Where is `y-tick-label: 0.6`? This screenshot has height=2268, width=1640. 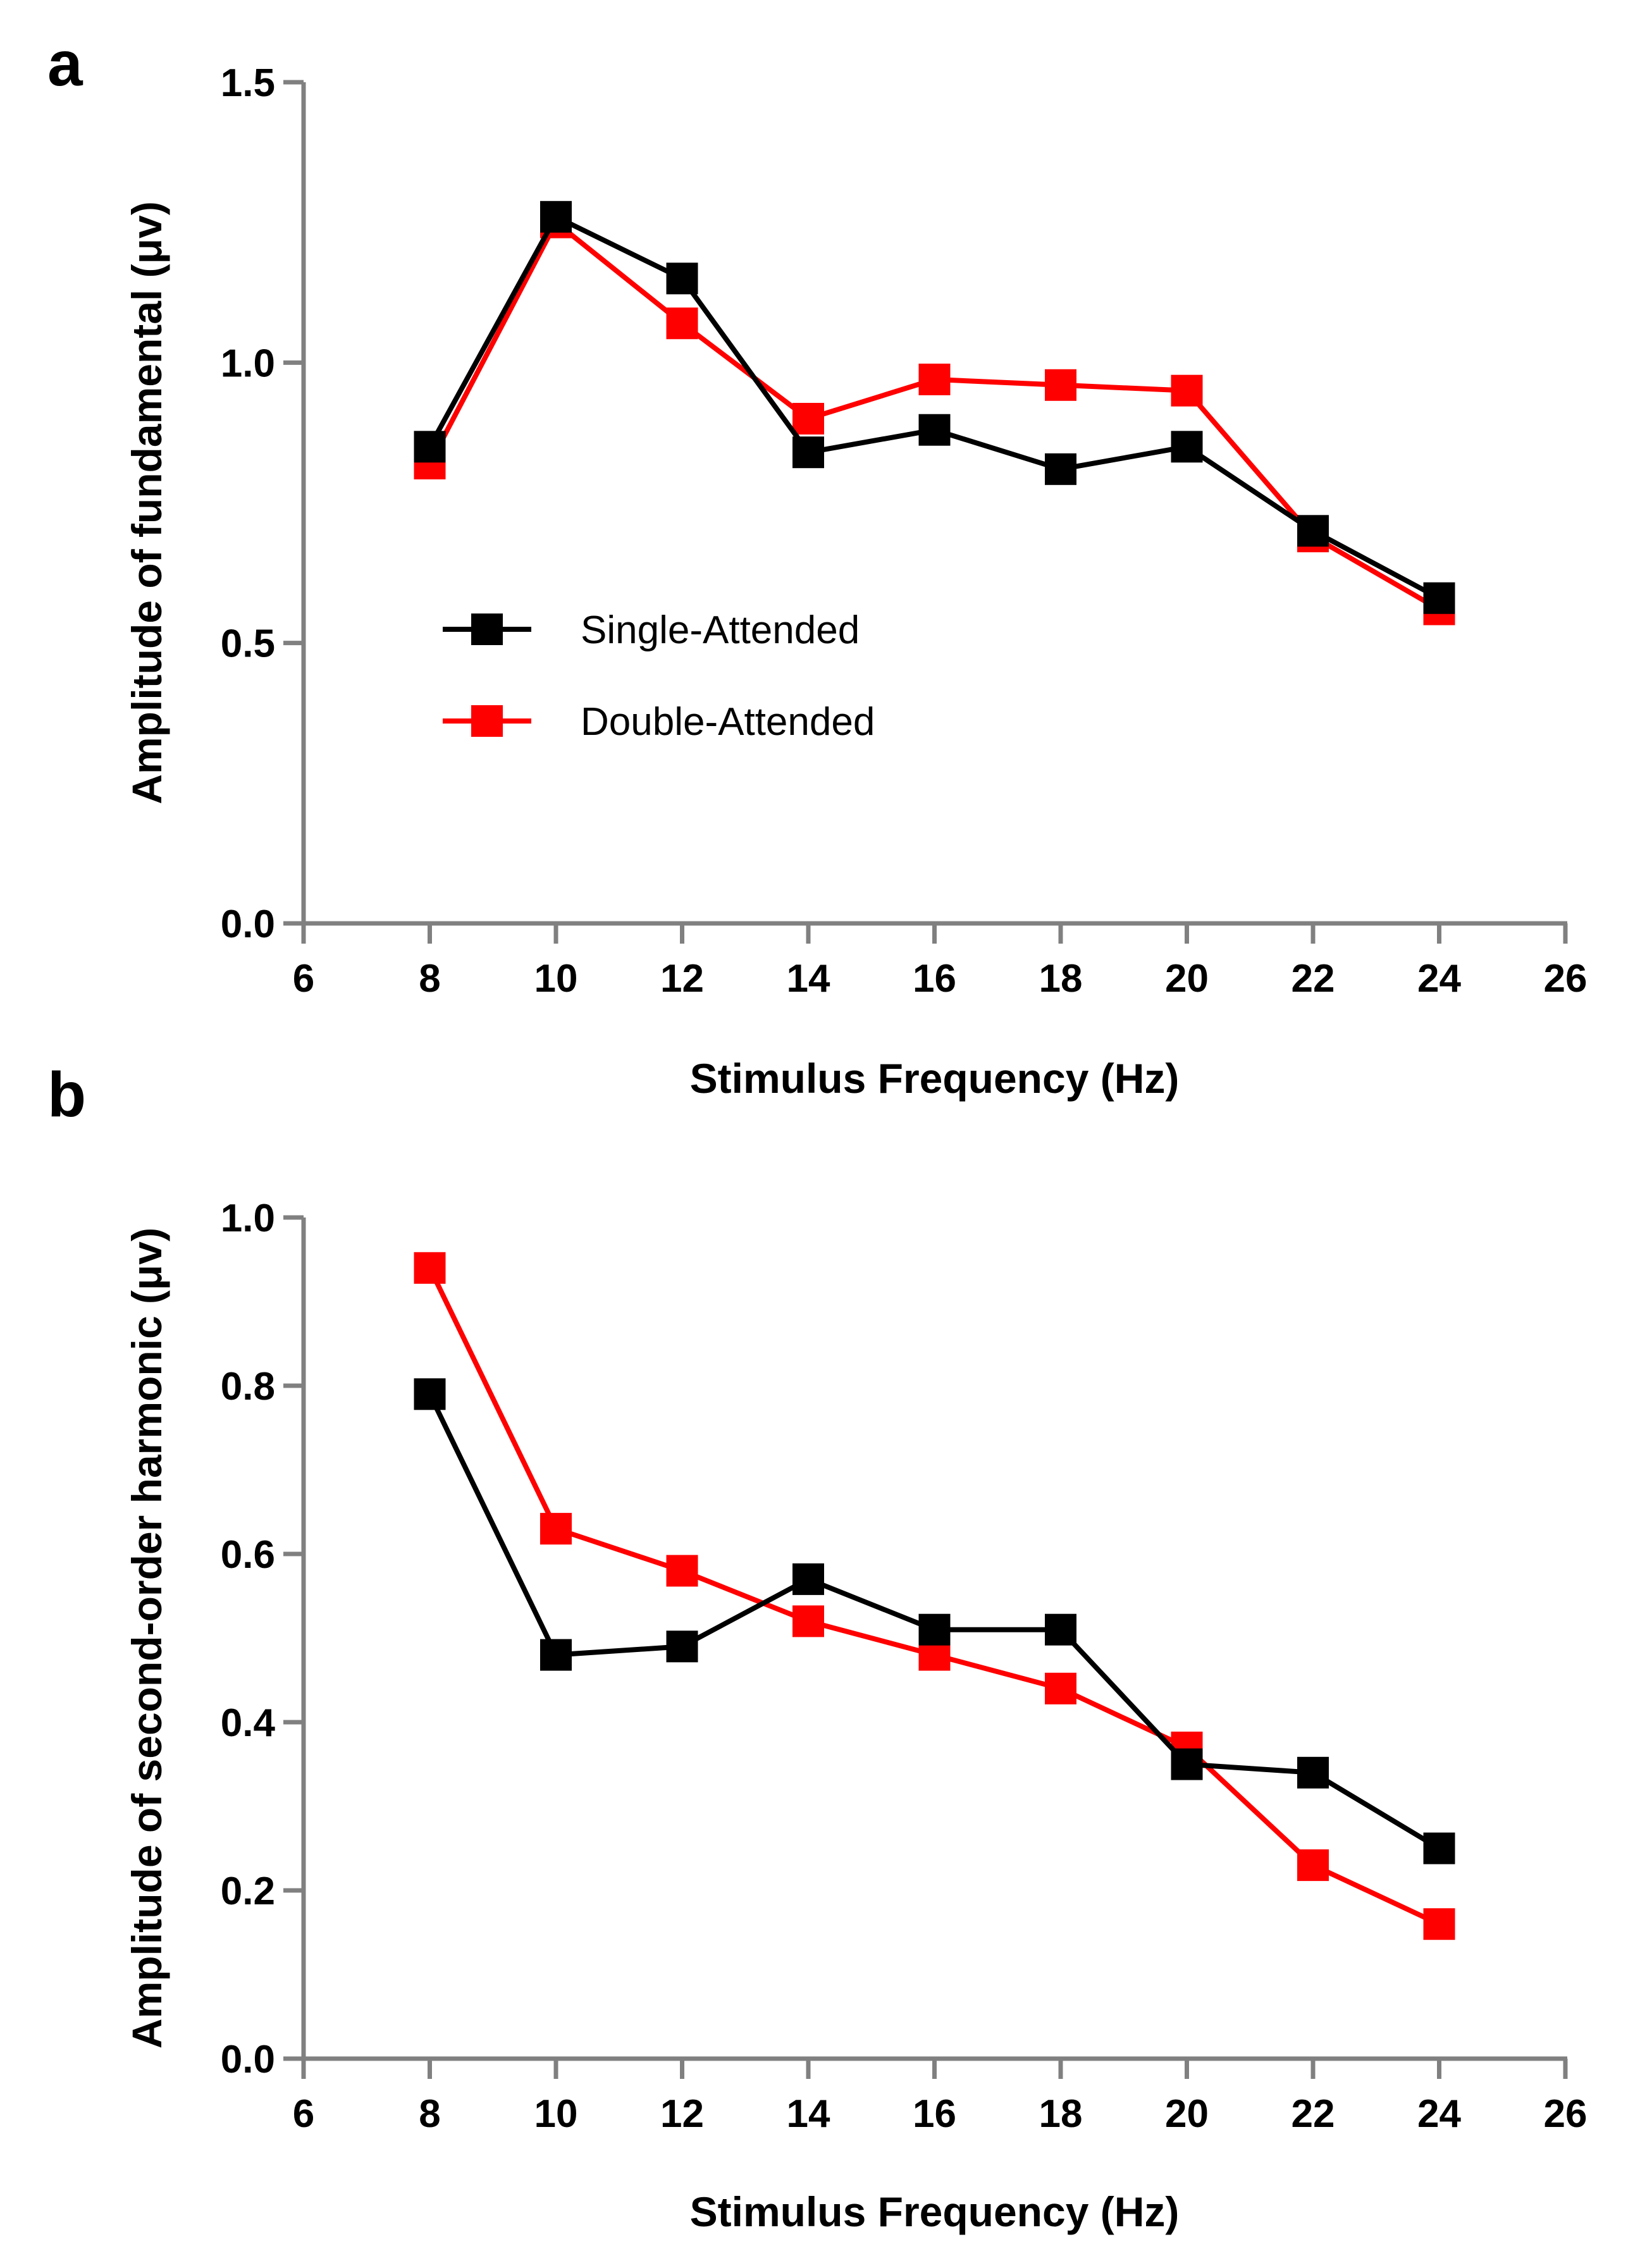 y-tick-label: 0.6 is located at coordinates (248, 1555).